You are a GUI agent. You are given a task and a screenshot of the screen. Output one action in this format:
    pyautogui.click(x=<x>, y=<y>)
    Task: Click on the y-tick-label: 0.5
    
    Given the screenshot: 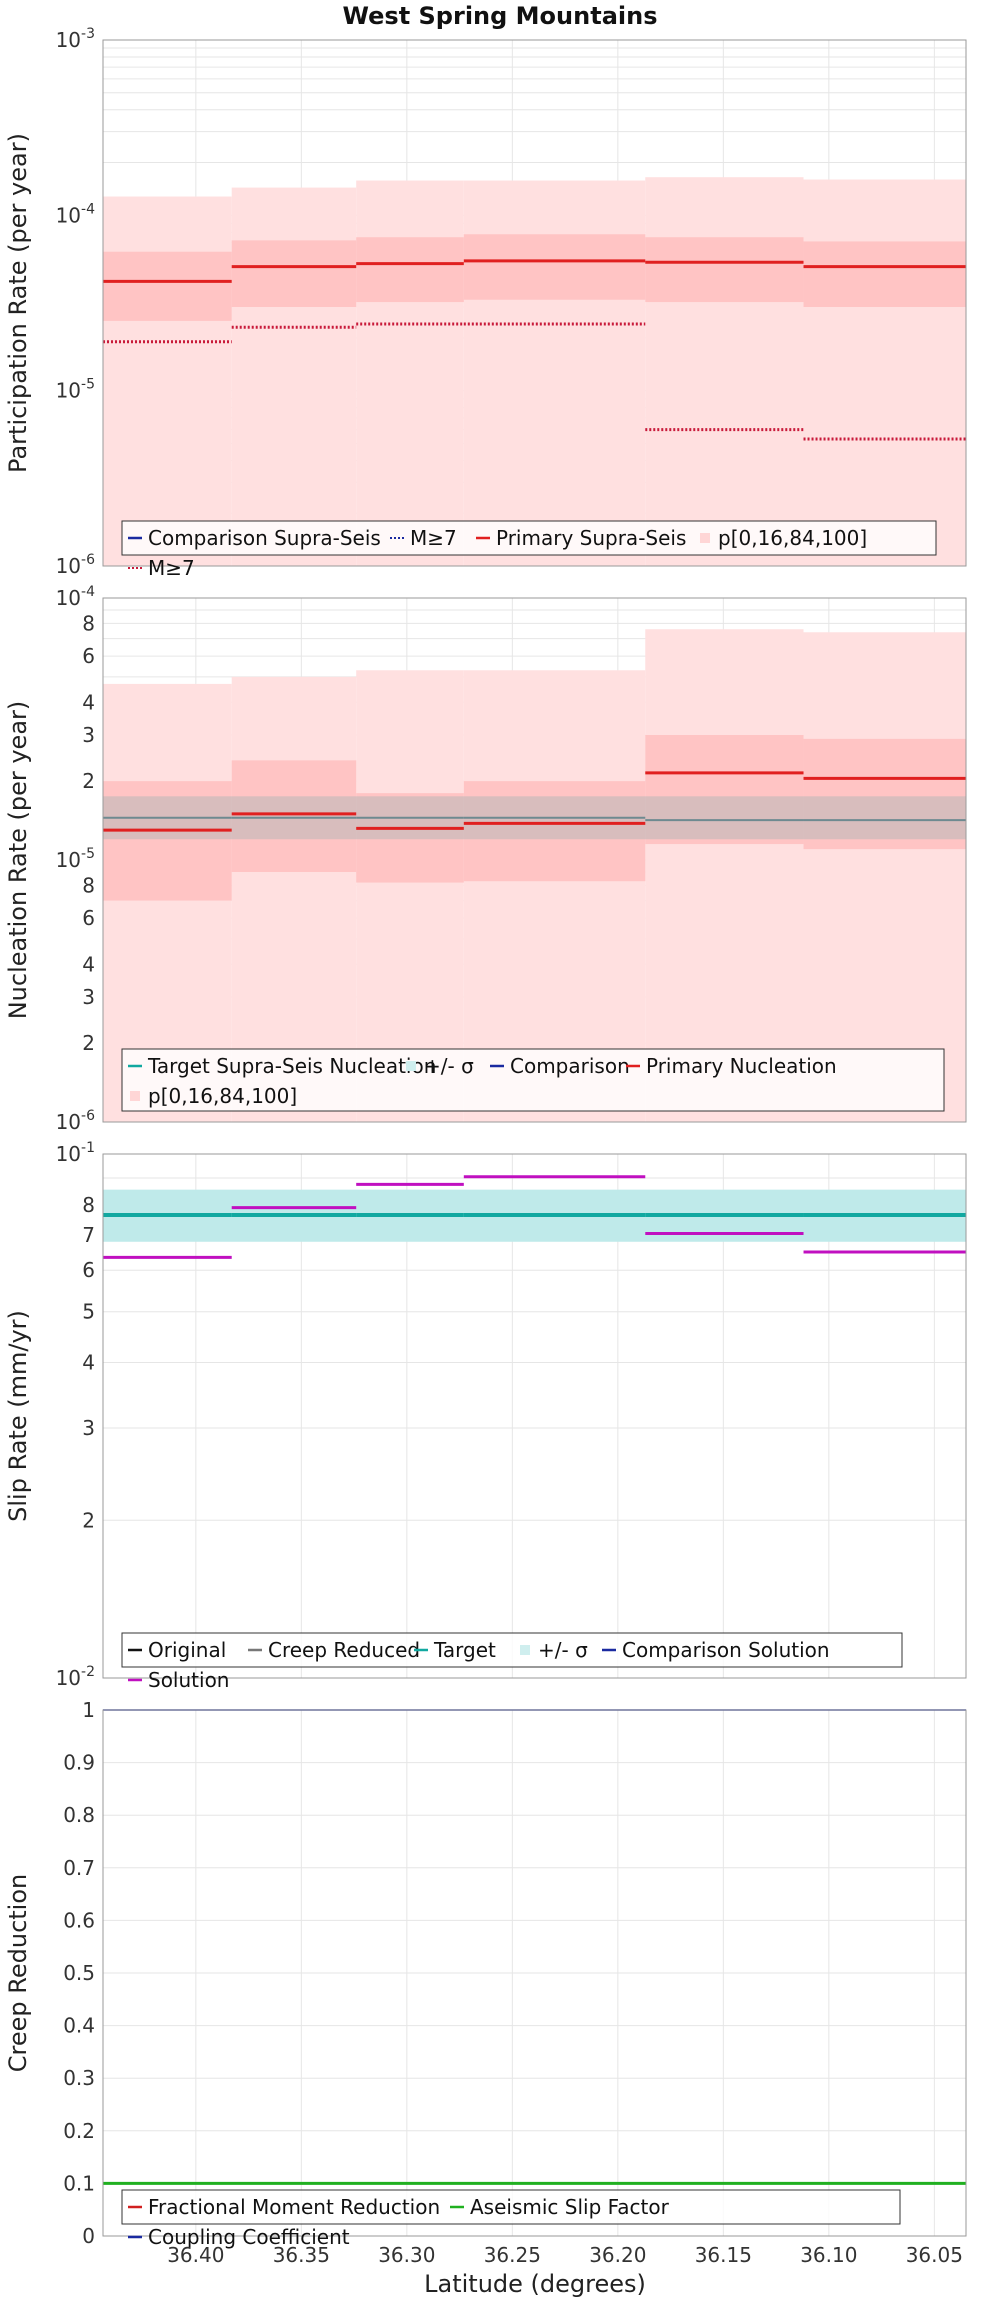 What is the action you would take?
    pyautogui.click(x=79, y=1973)
    